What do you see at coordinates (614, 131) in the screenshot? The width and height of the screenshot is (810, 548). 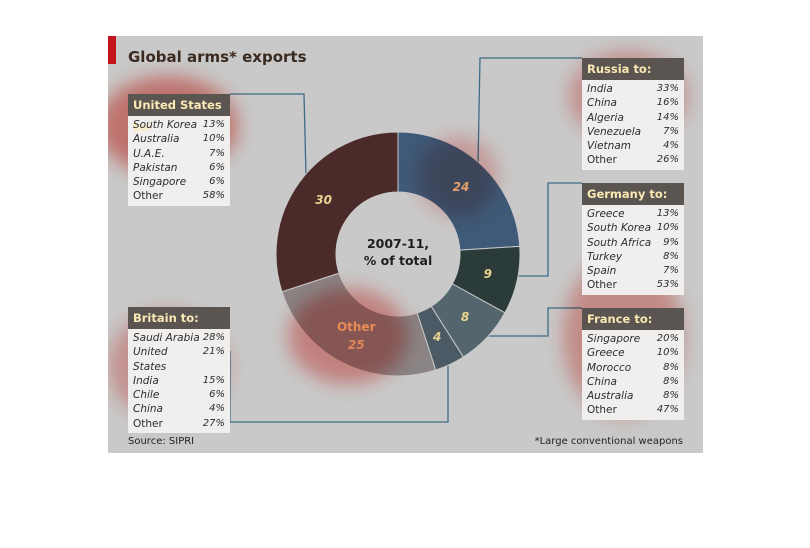 I see `country-label: Venezuela` at bounding box center [614, 131].